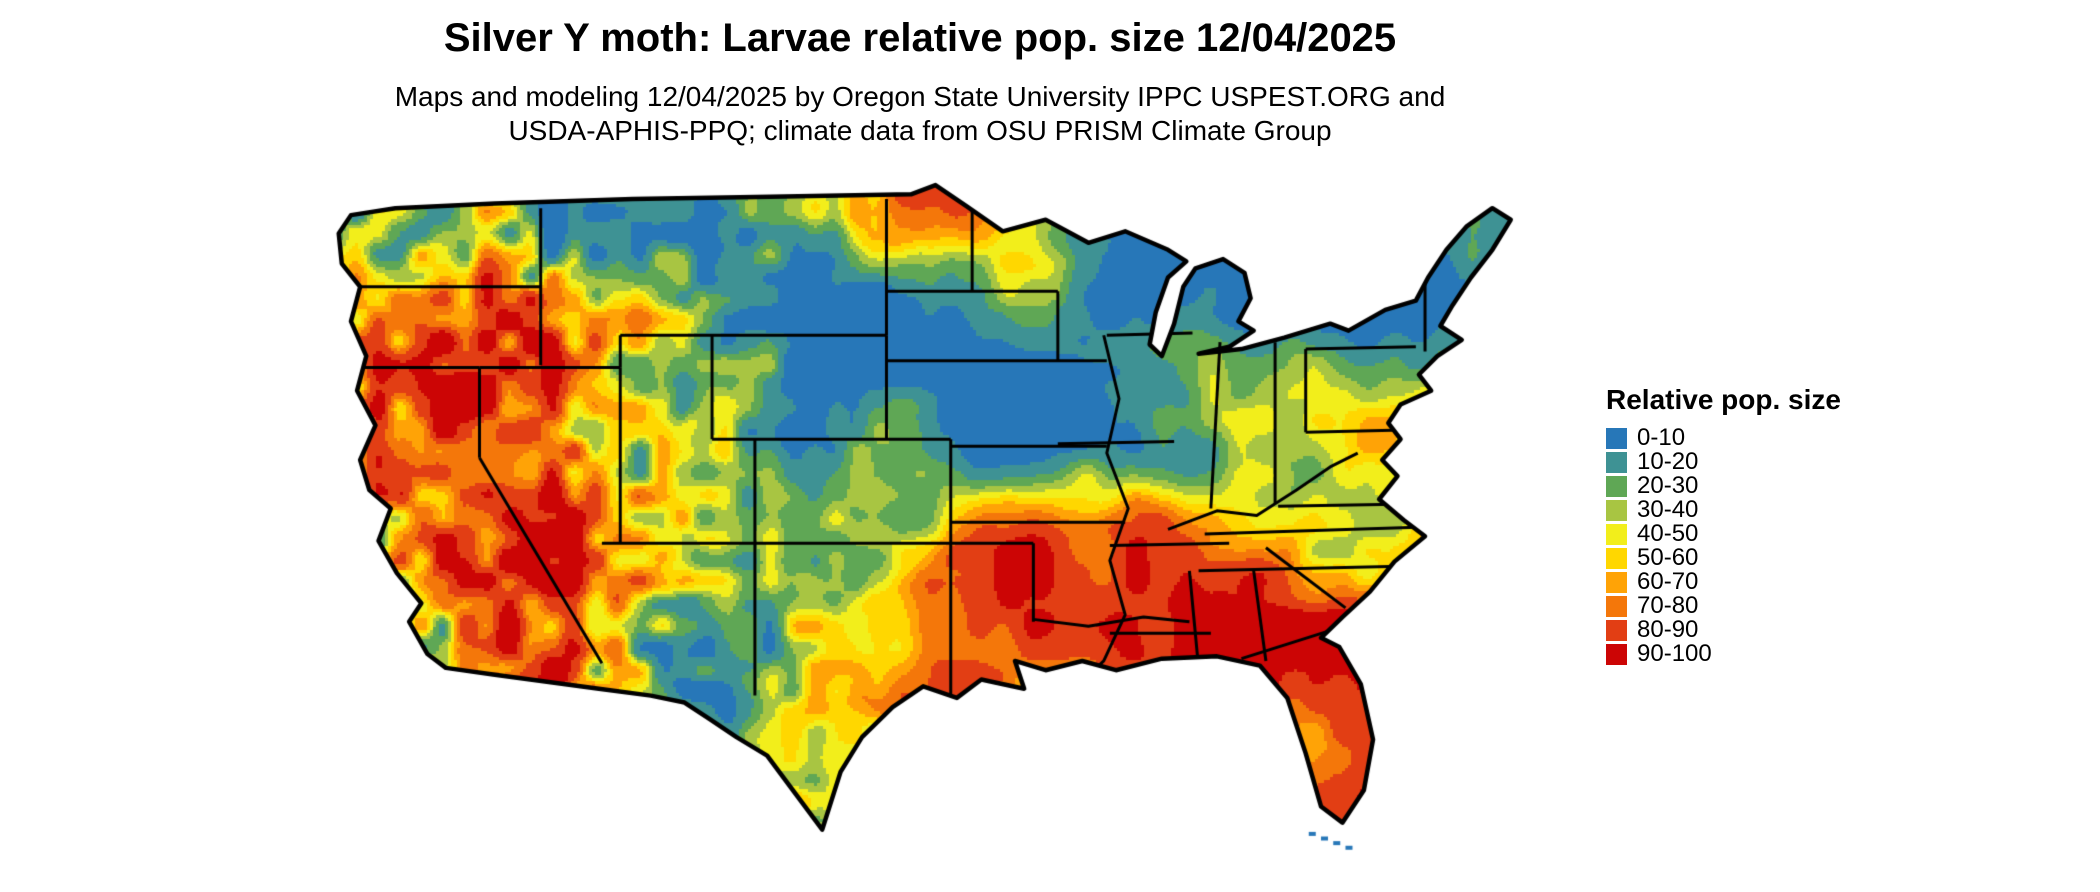 Image resolution: width=2100 pixels, height=892 pixels. Describe the element at coordinates (1723, 653) in the screenshot. I see `legend-entry: 90-100` at that location.